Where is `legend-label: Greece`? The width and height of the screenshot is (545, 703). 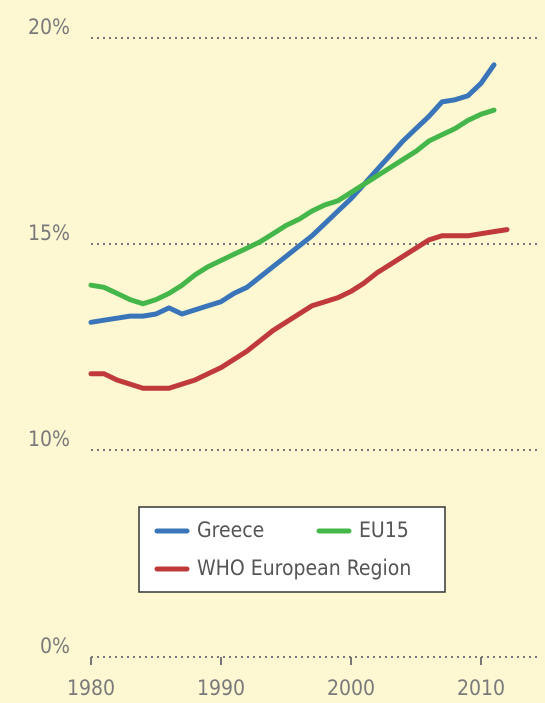 legend-label: Greece is located at coordinates (230, 530).